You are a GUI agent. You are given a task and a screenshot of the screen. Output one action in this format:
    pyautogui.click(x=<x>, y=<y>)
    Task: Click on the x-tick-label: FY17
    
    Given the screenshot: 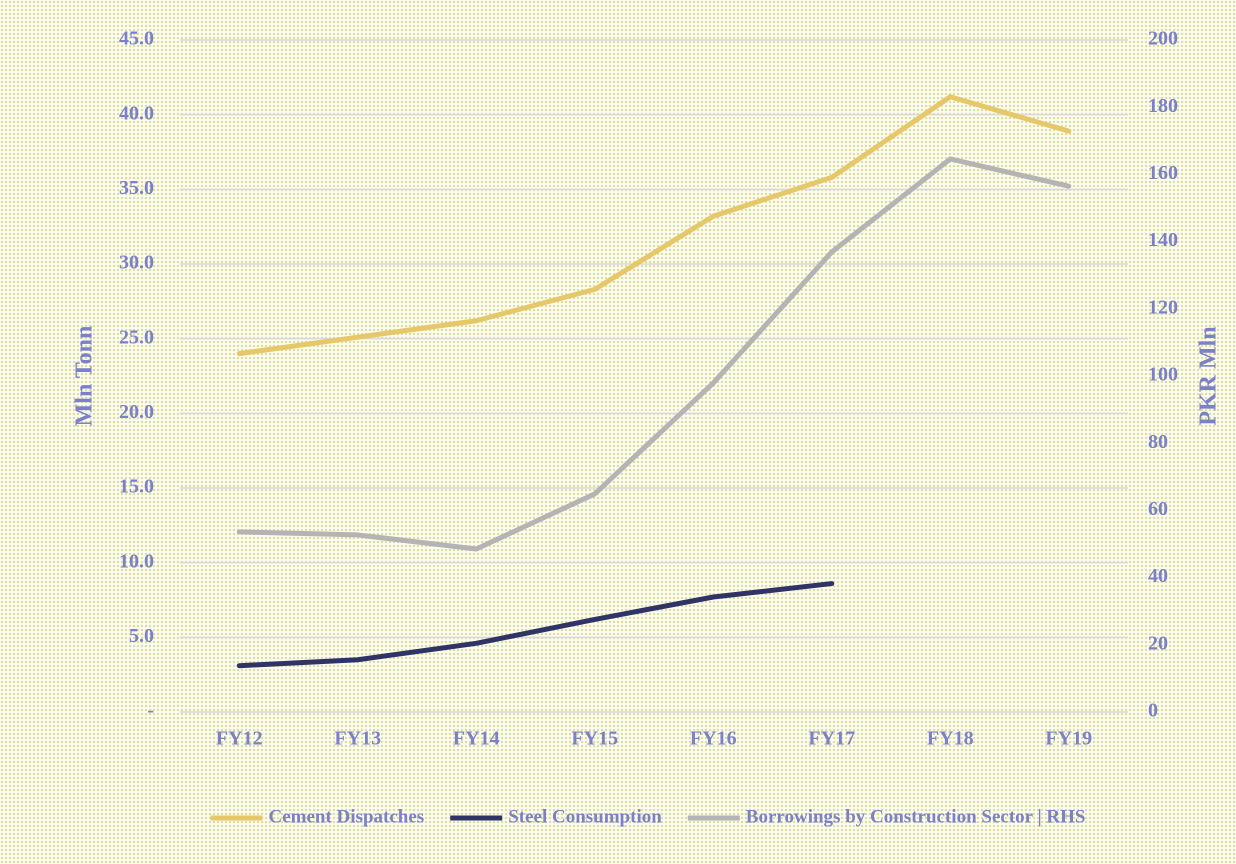 What is the action you would take?
    pyautogui.click(x=831, y=739)
    